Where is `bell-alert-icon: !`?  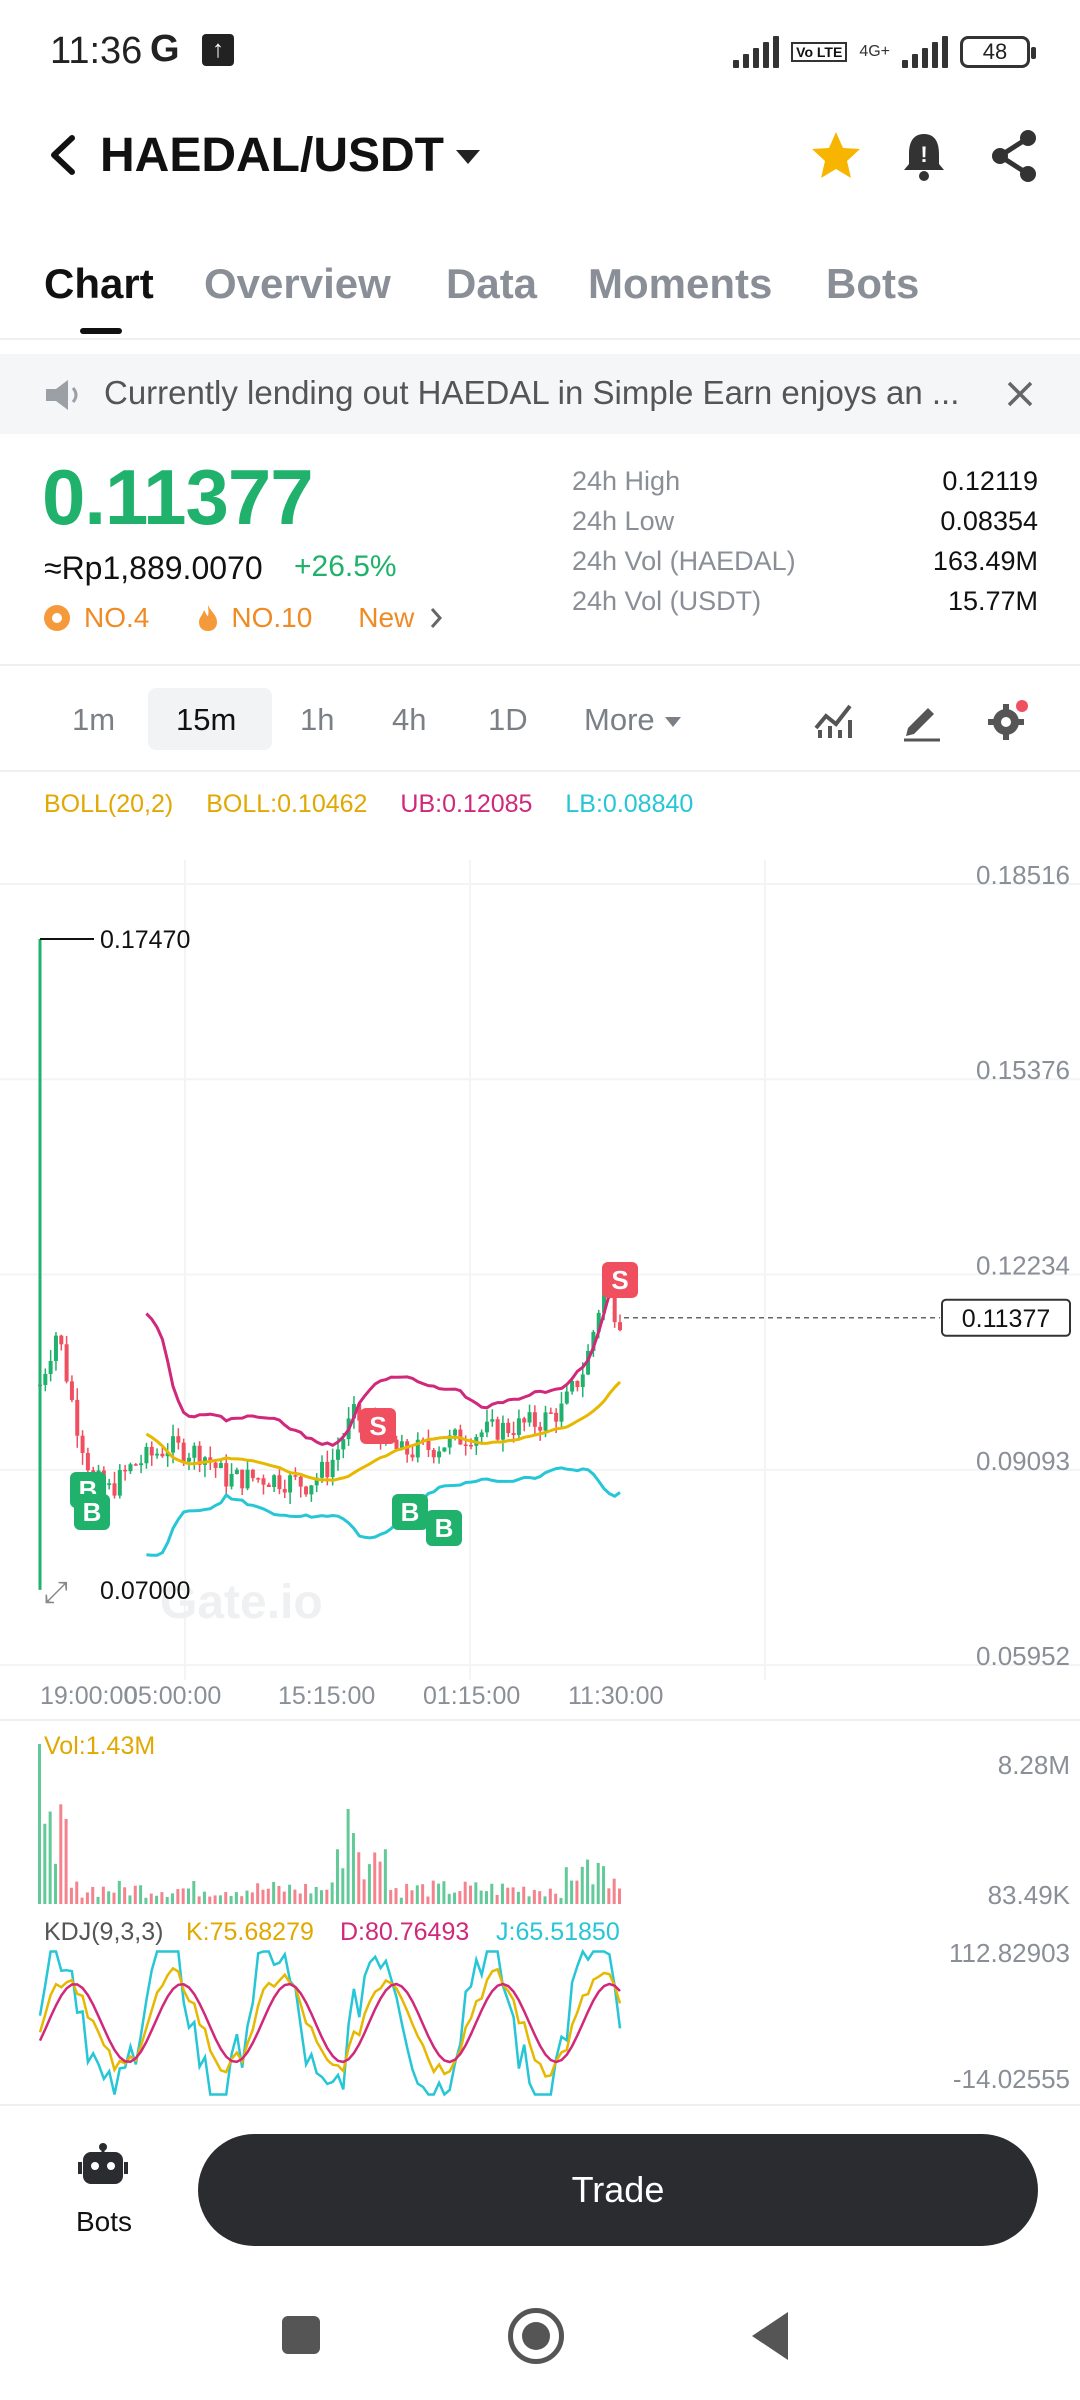 bell-alert-icon: ! is located at coordinates (924, 156).